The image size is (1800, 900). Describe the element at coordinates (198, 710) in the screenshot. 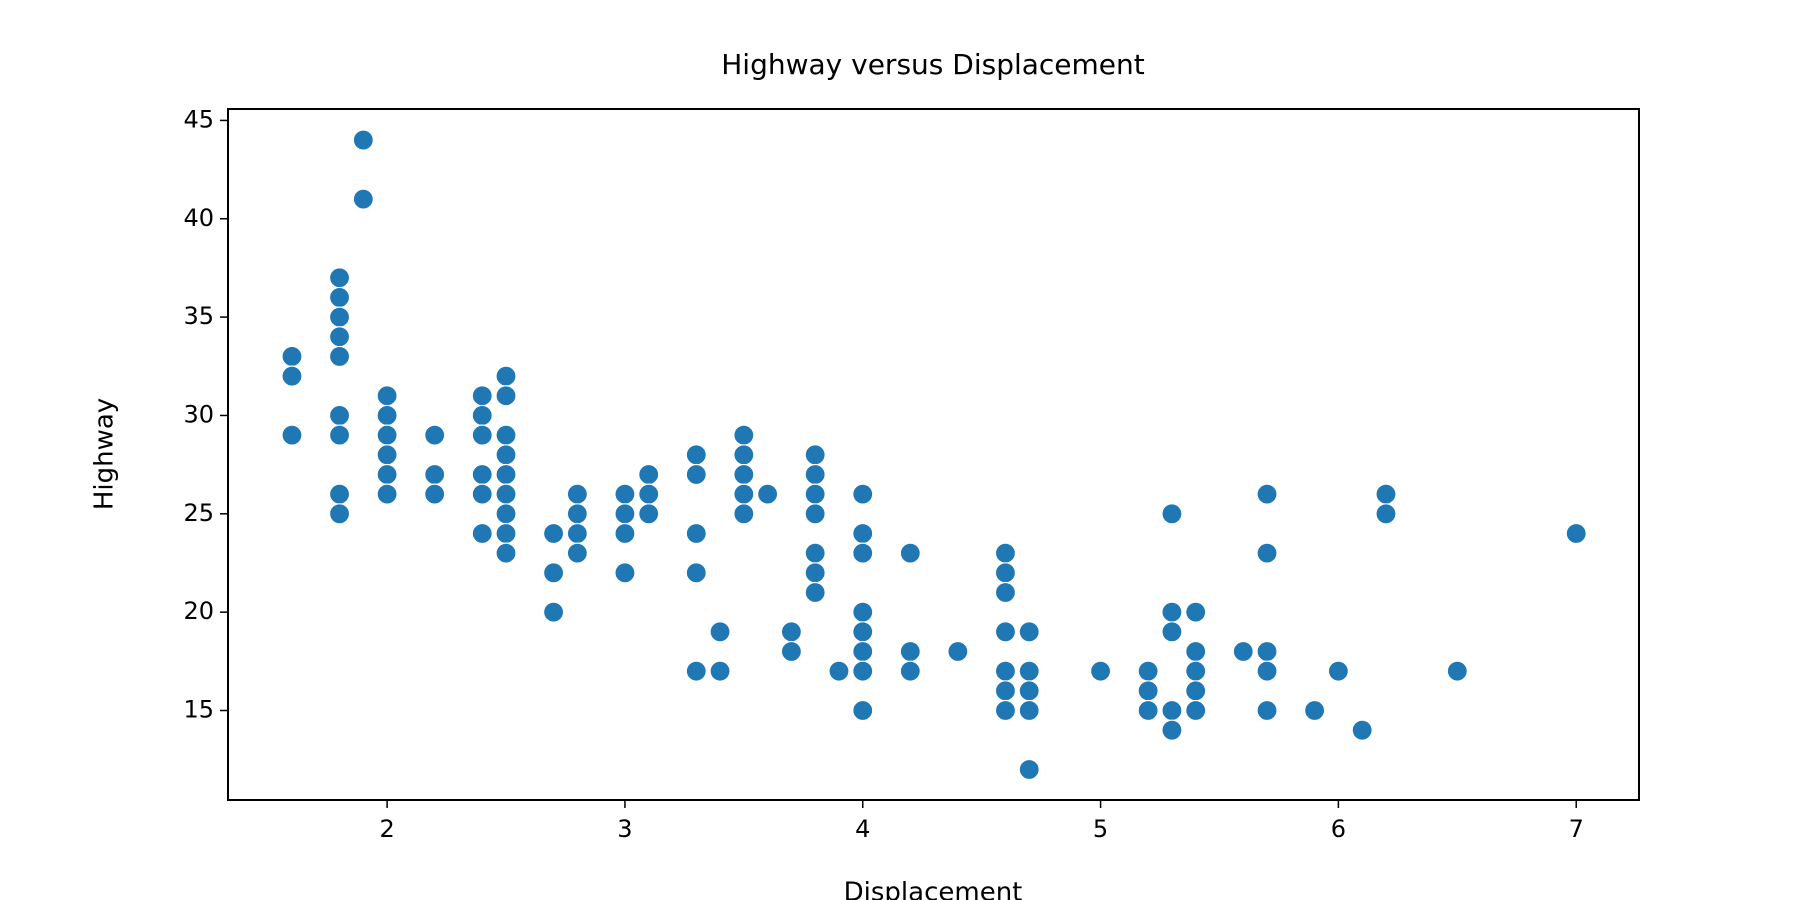

I see `y-tick-label: 15` at that location.